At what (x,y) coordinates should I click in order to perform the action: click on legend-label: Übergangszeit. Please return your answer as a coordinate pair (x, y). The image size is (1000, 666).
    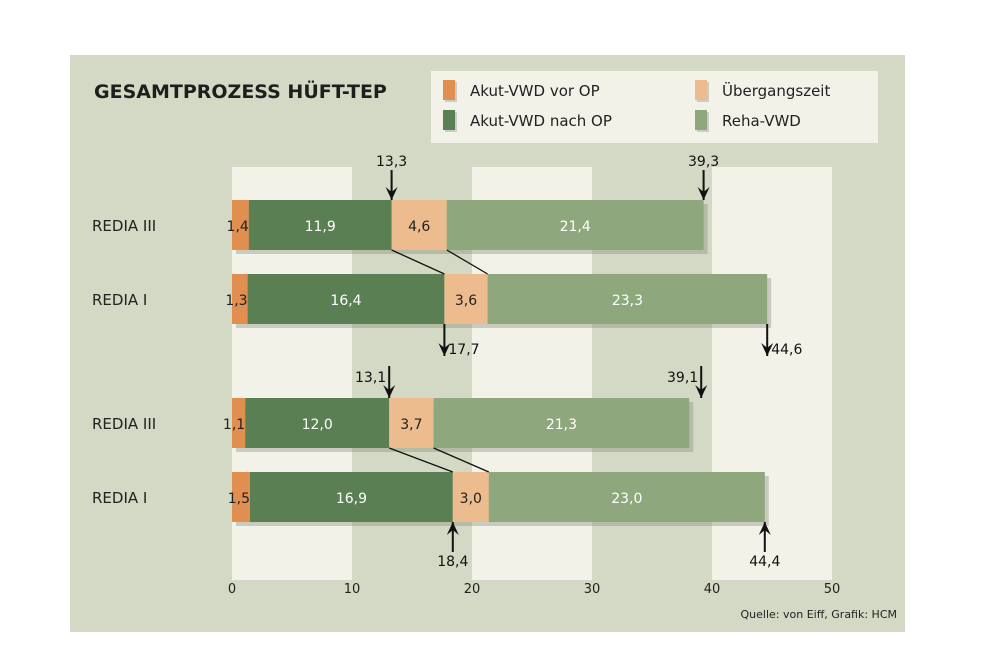
    Looking at the image, I should click on (776, 90).